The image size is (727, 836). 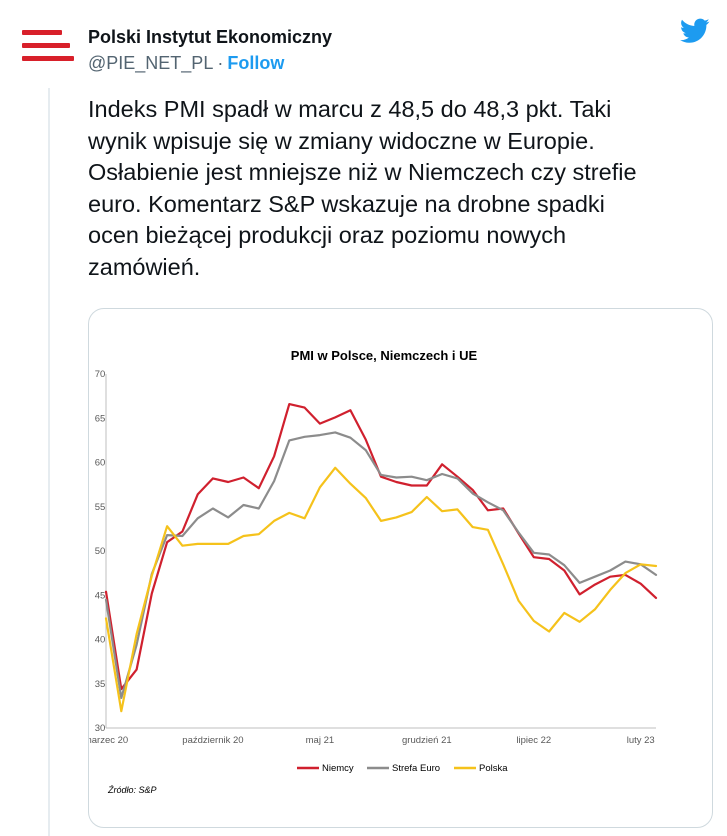 I want to click on y-tick-label: 30, so click(x=100, y=728).